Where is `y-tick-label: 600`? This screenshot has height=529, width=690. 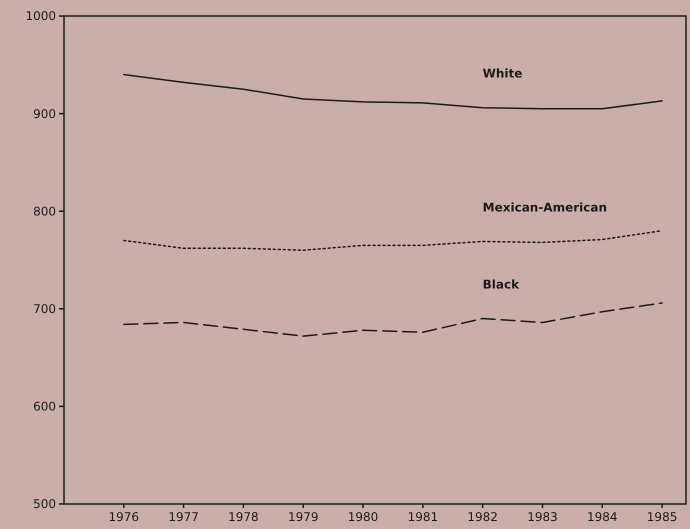 y-tick-label: 600 is located at coordinates (44, 407).